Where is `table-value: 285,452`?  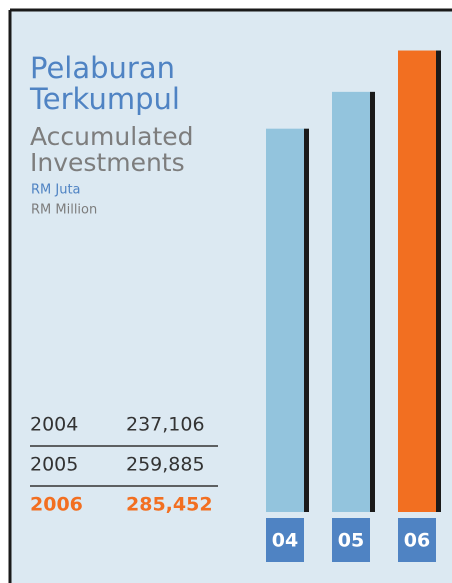 table-value: 285,452 is located at coordinates (169, 505).